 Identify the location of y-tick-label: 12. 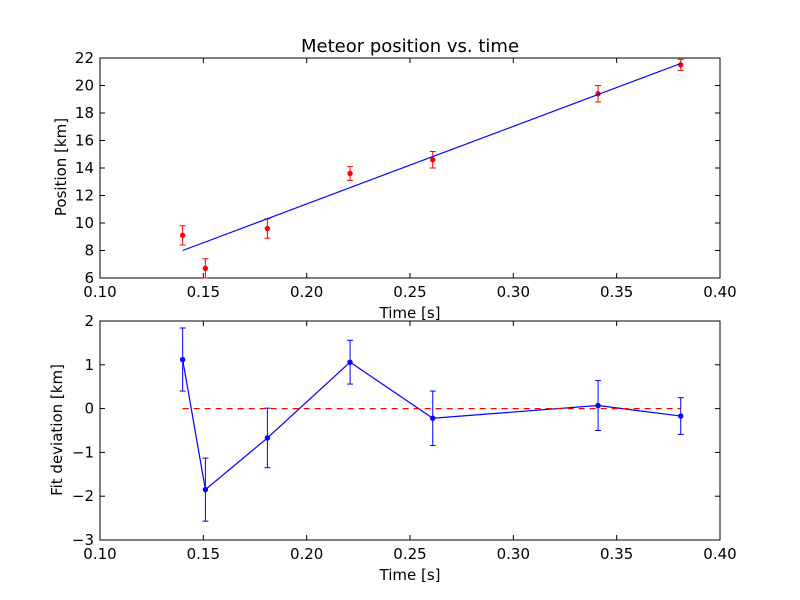
(84, 196).